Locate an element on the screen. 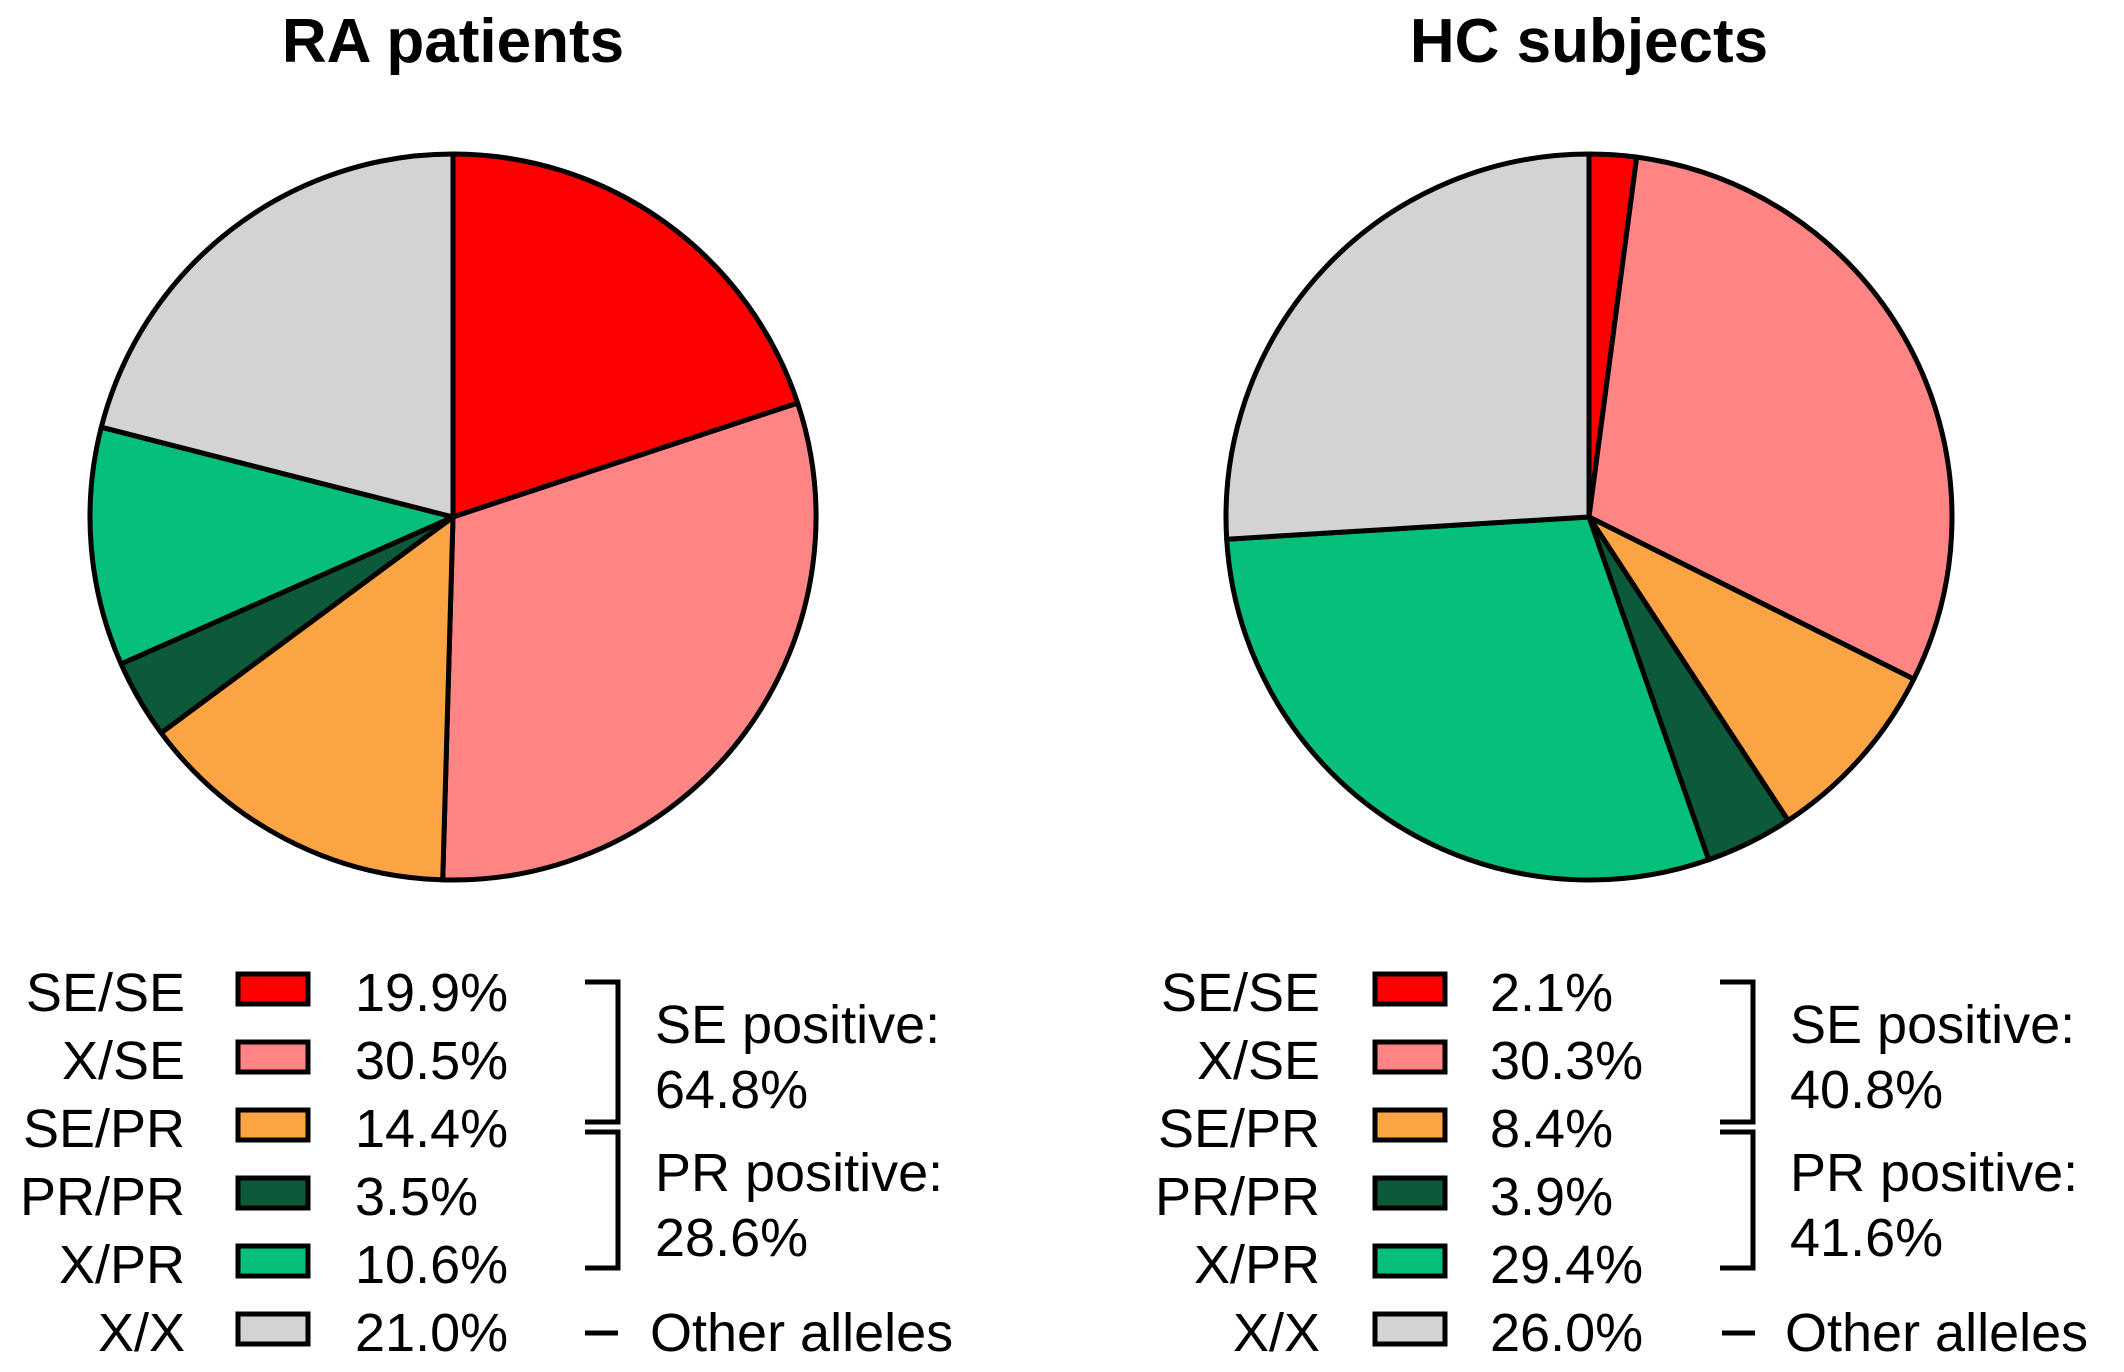 Image resolution: width=2124 pixels, height=1372 pixels. se-positive-value: 64.8% is located at coordinates (731, 1090).